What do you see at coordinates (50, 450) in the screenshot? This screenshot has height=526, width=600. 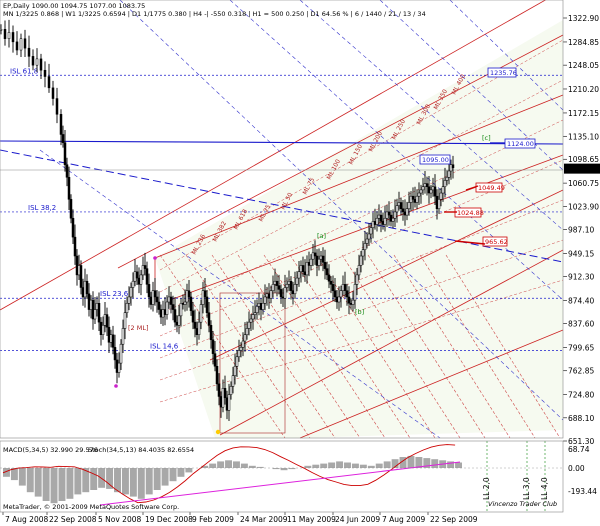 I see `macd-label: MACD(5,34,5) 32.990 29.576` at bounding box center [50, 450].